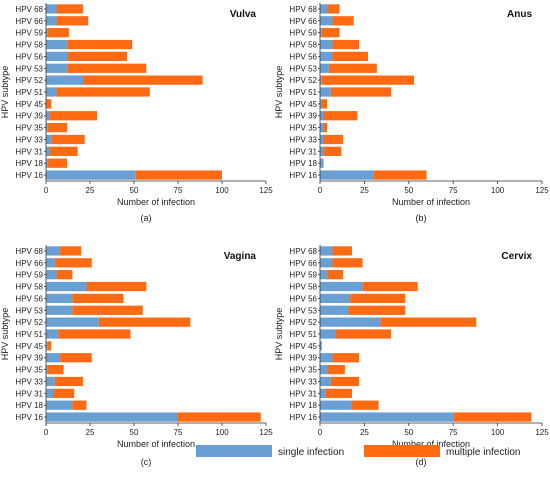 The image size is (550, 488). Describe the element at coordinates (29, 56) in the screenshot. I see `category-label: HPV 56` at that location.